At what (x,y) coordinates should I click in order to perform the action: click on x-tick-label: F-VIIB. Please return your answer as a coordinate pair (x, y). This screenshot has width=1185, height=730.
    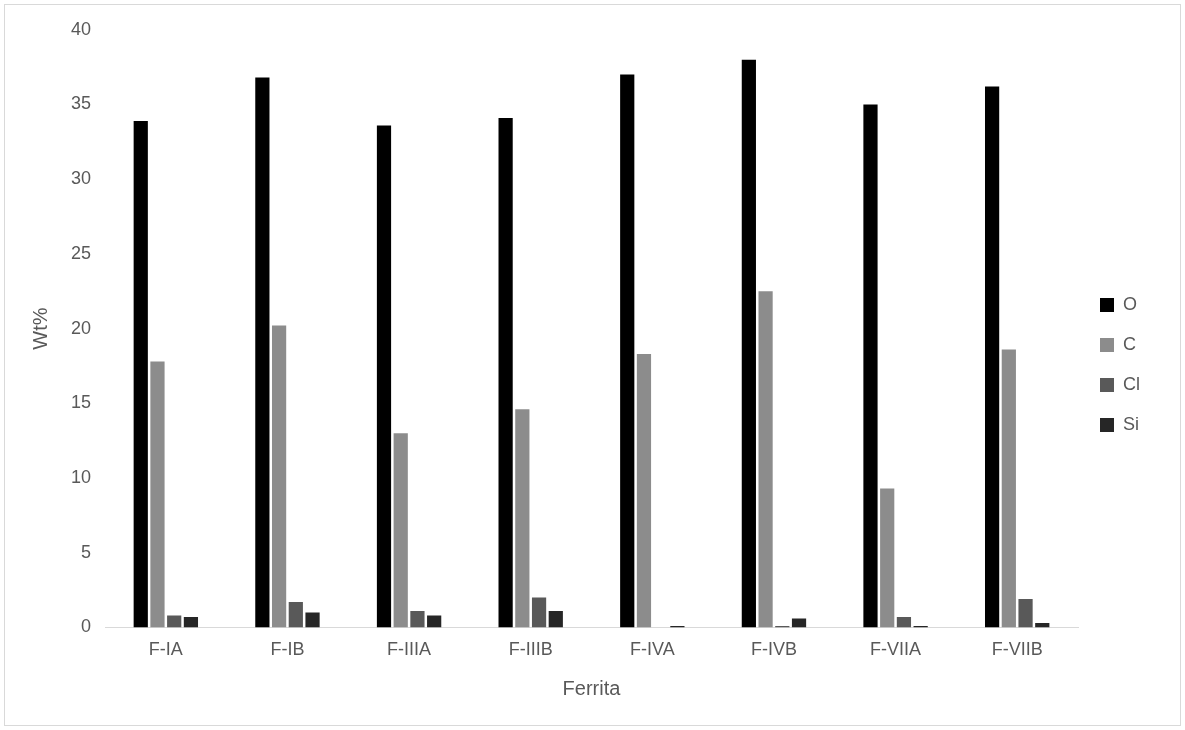
    Looking at the image, I should click on (1017, 649).